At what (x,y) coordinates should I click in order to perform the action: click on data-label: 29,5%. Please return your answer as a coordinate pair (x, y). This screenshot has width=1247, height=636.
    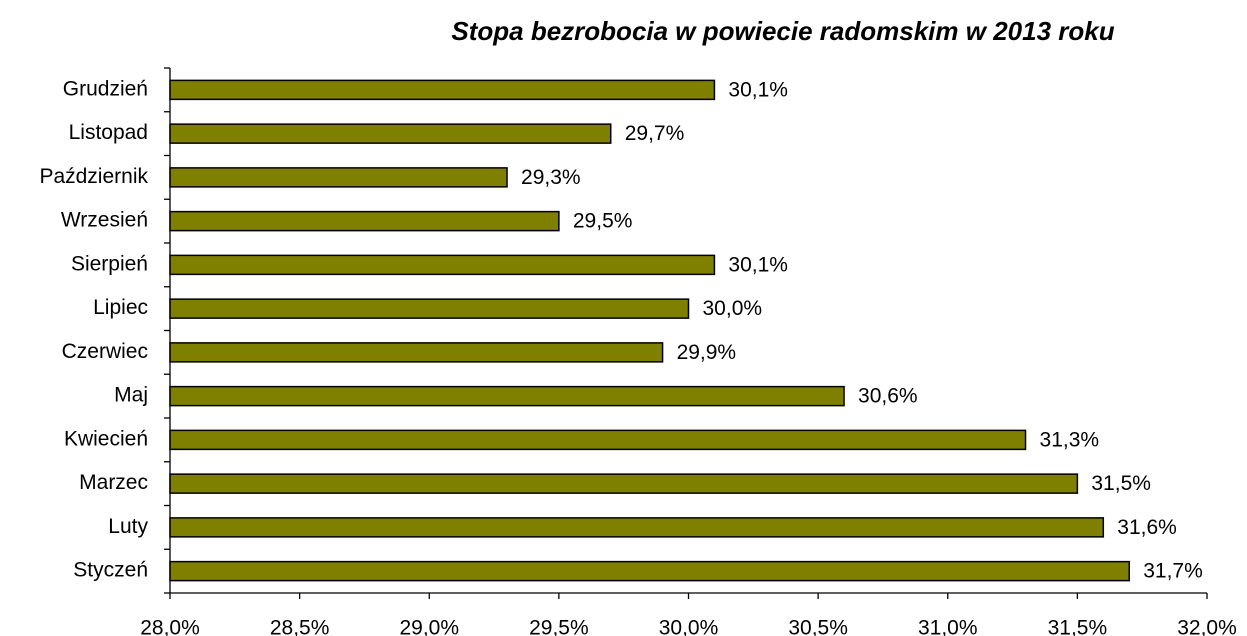
    Looking at the image, I should click on (603, 221).